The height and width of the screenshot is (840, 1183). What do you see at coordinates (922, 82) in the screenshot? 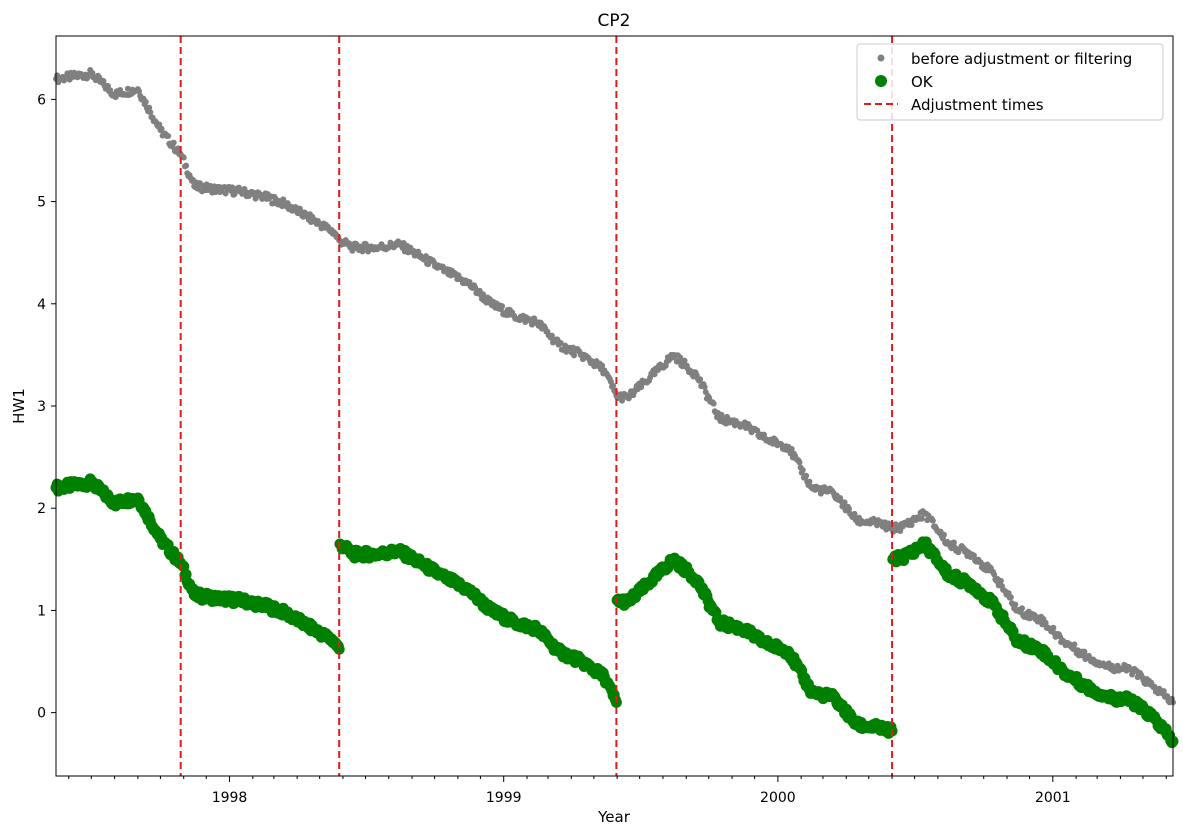
I see `legend-label-ok: OK` at bounding box center [922, 82].